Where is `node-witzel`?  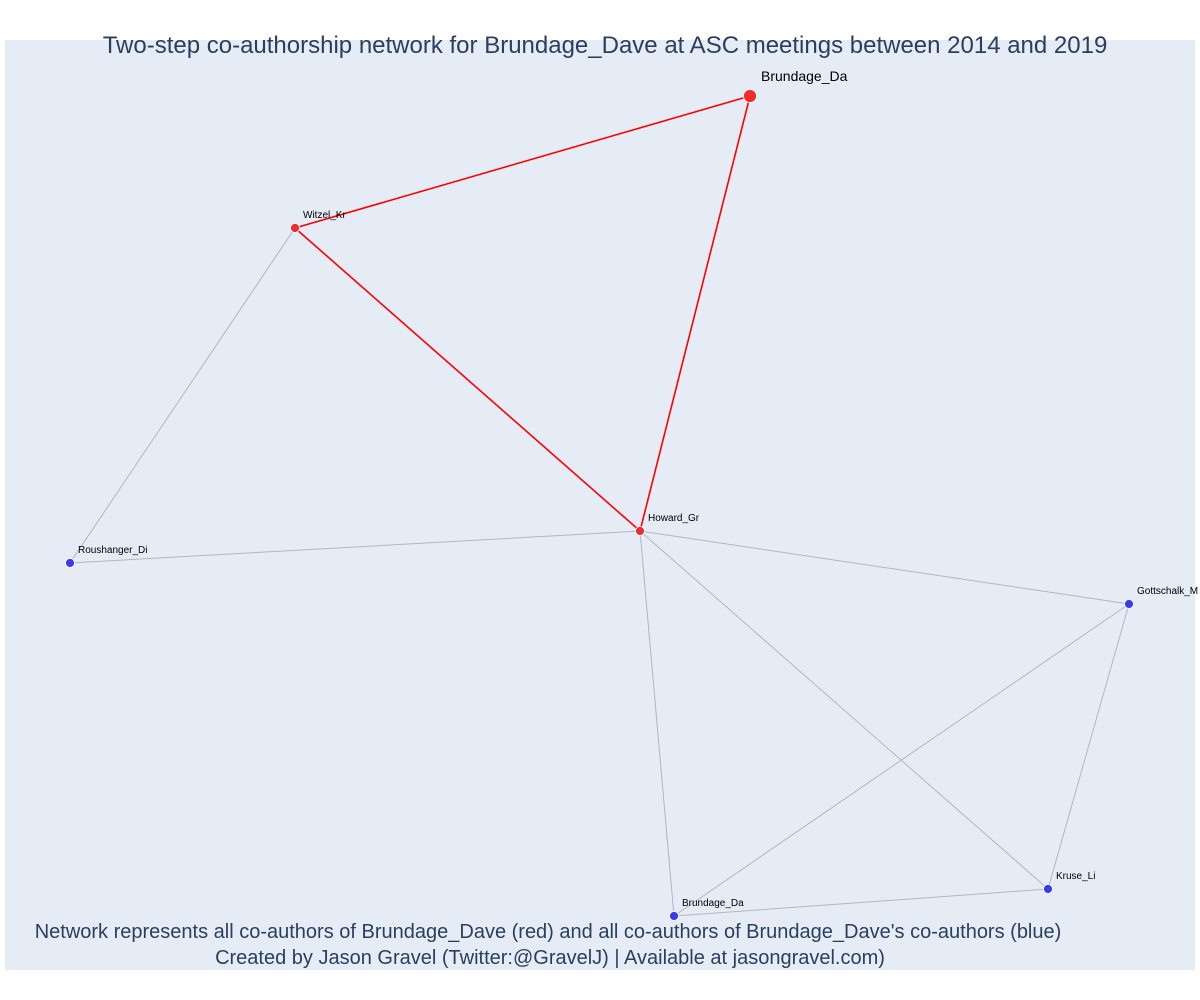
node-witzel is located at coordinates (295, 228).